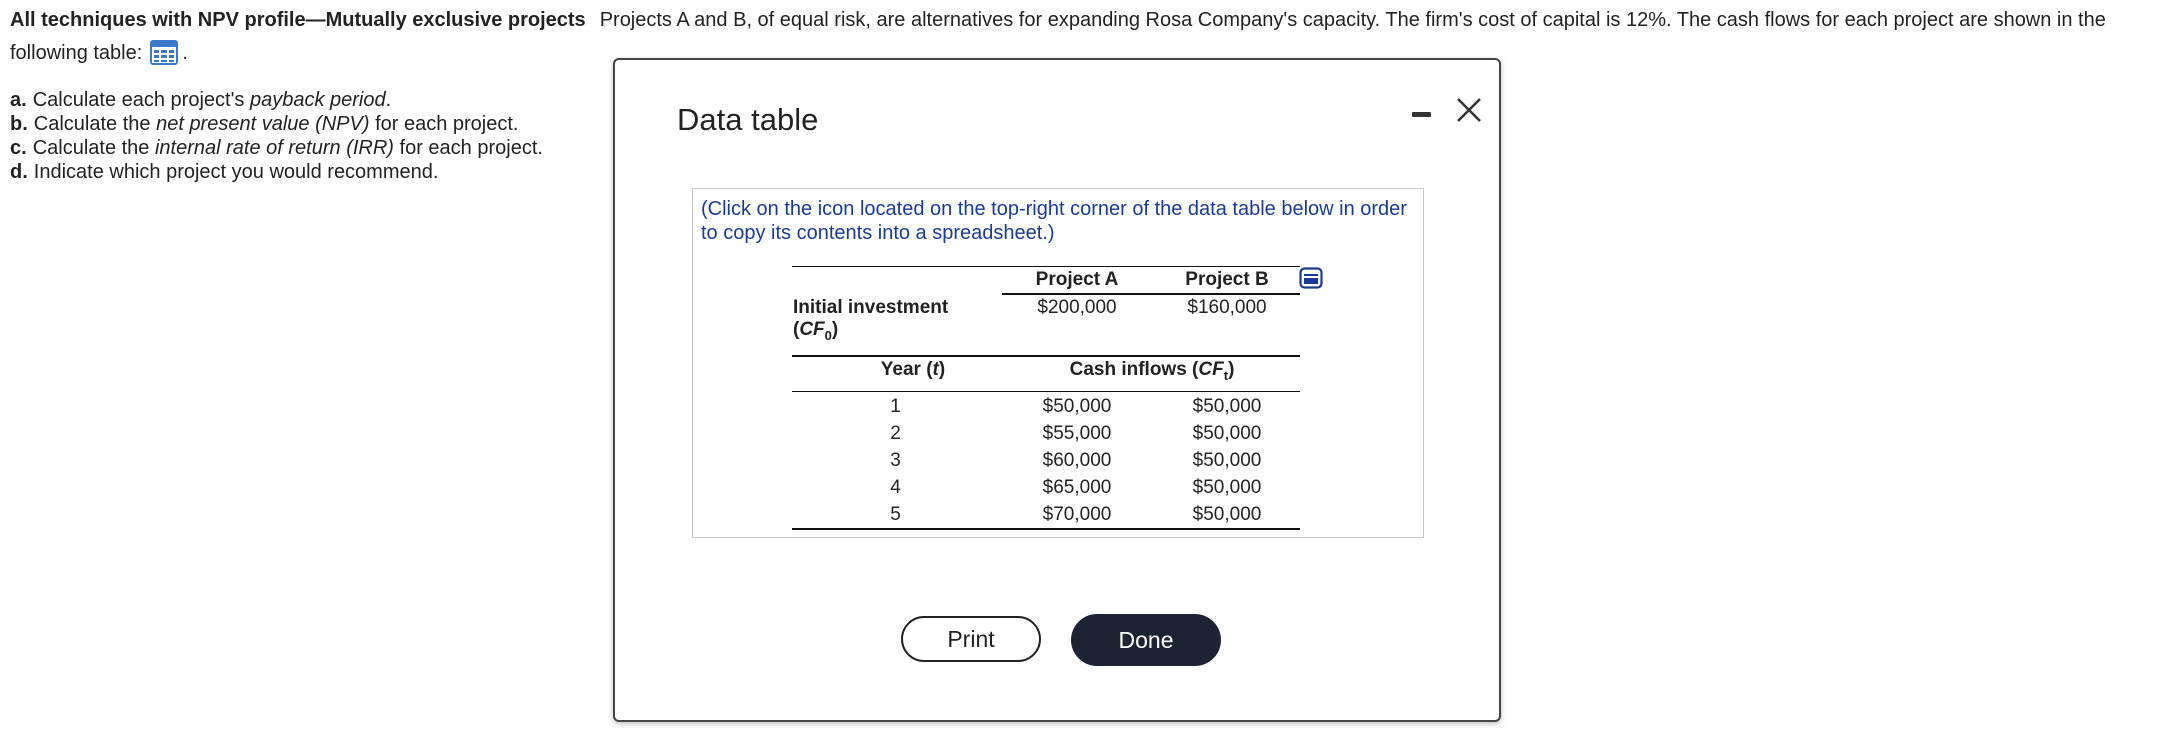 Image resolution: width=2162 pixels, height=747 pixels. What do you see at coordinates (1077, 487) in the screenshot?
I see `cash-a-cell: $65,000` at bounding box center [1077, 487].